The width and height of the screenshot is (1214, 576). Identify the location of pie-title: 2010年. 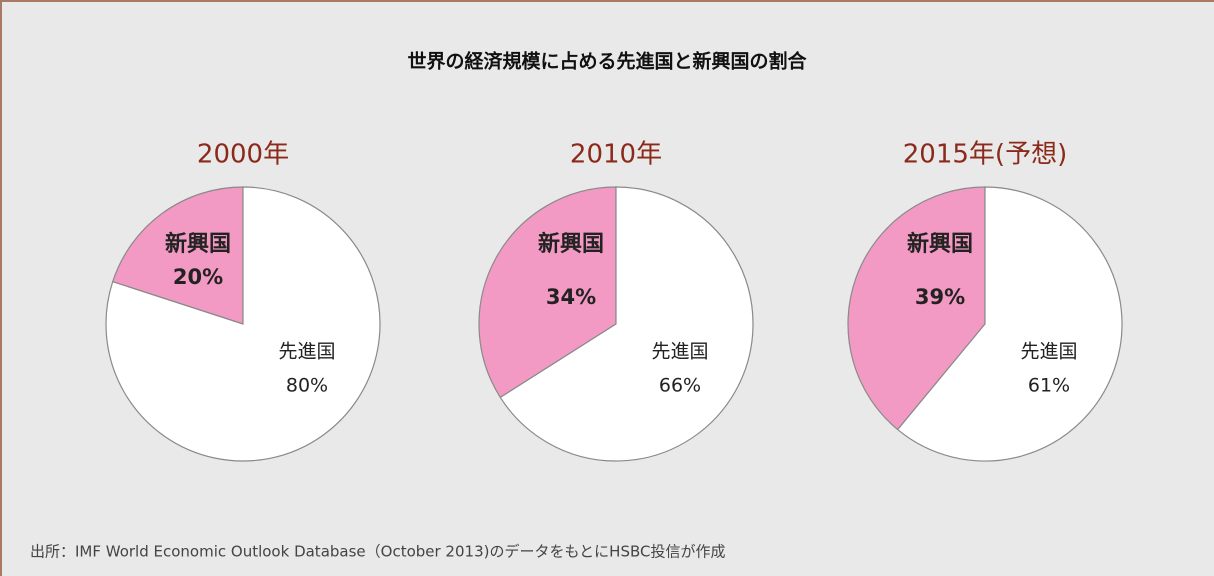
(616, 155).